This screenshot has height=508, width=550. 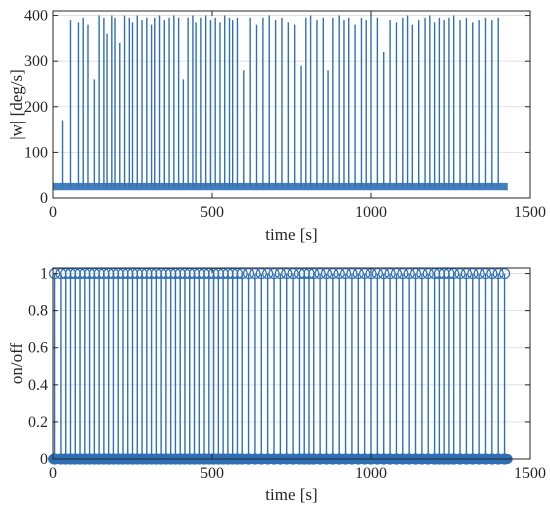 I want to click on y-tick-label: 300, so click(x=36, y=61).